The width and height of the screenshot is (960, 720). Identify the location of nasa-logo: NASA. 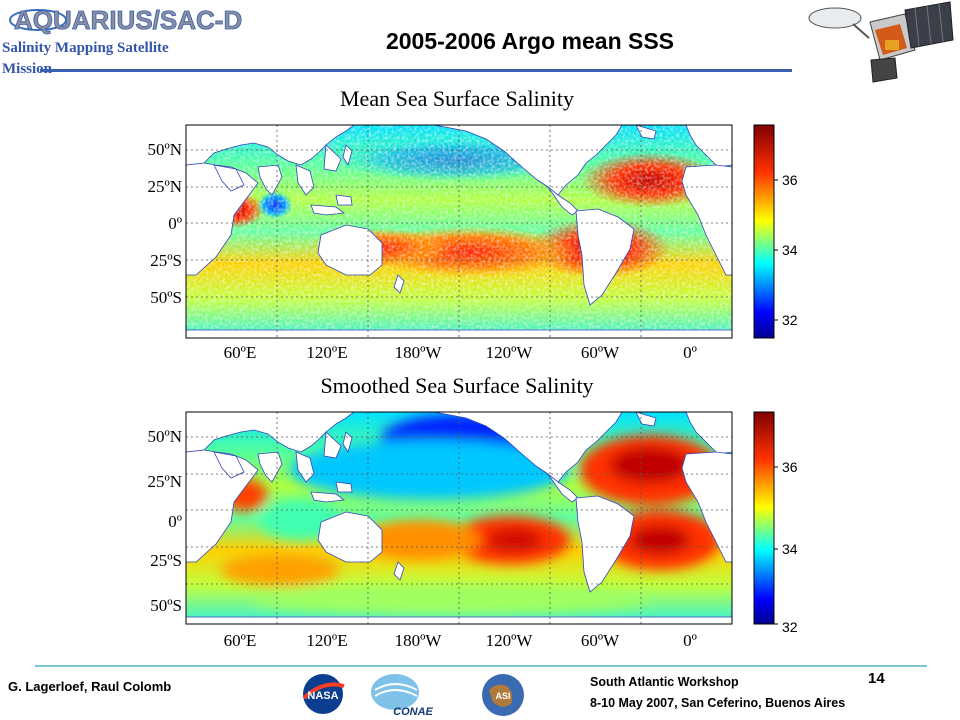
(323, 694).